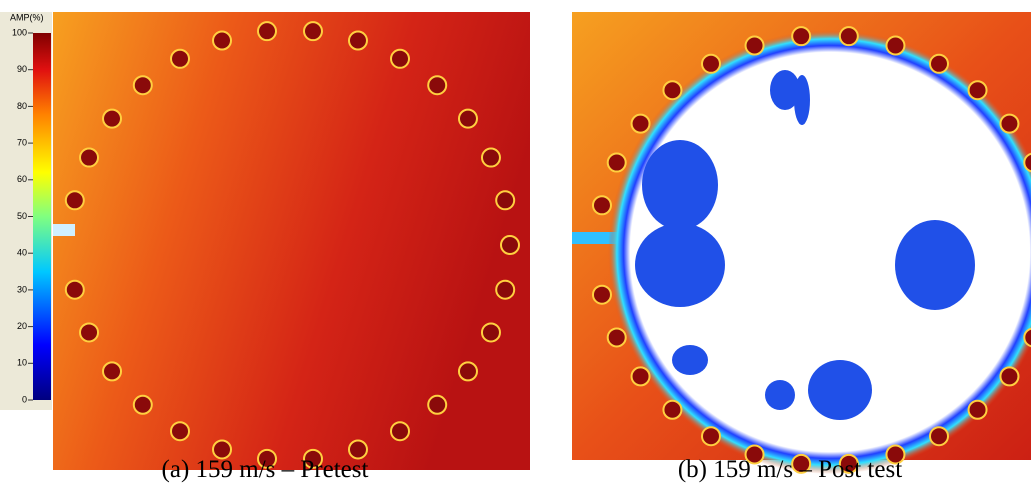 The image size is (1031, 486). Describe the element at coordinates (22, 253) in the screenshot. I see `tick-label: 40` at that location.